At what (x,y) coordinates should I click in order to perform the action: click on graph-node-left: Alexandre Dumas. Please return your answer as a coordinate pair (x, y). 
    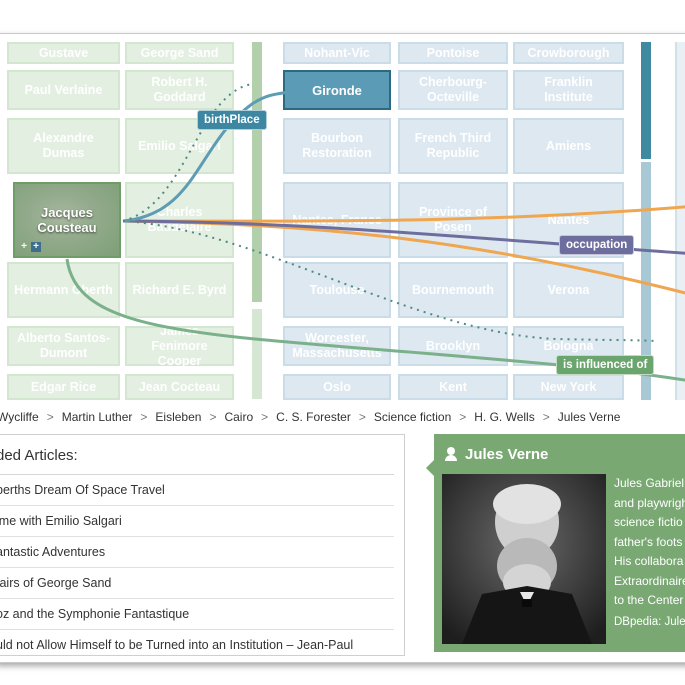
    Looking at the image, I should click on (63, 146).